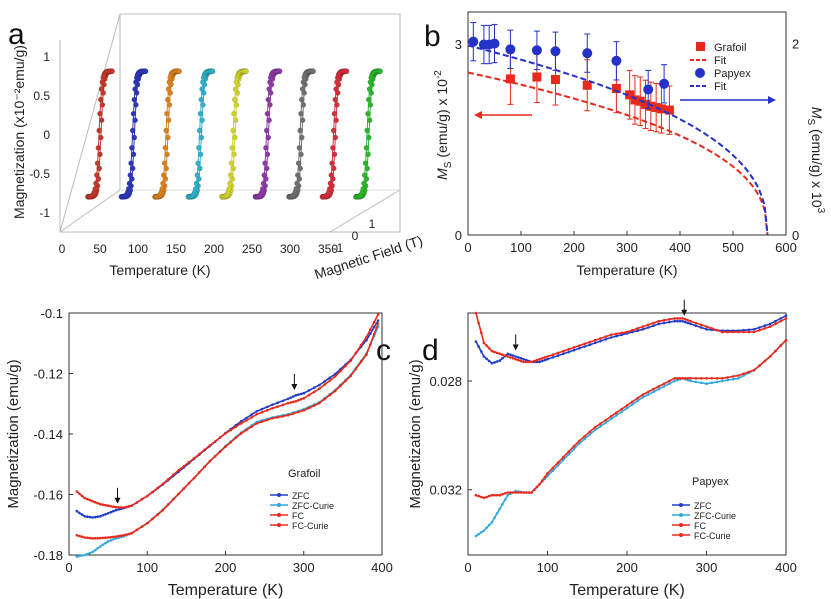 Image resolution: width=831 pixels, height=599 pixels. I want to click on panel-d-legend-label: ZFC, so click(703, 506).